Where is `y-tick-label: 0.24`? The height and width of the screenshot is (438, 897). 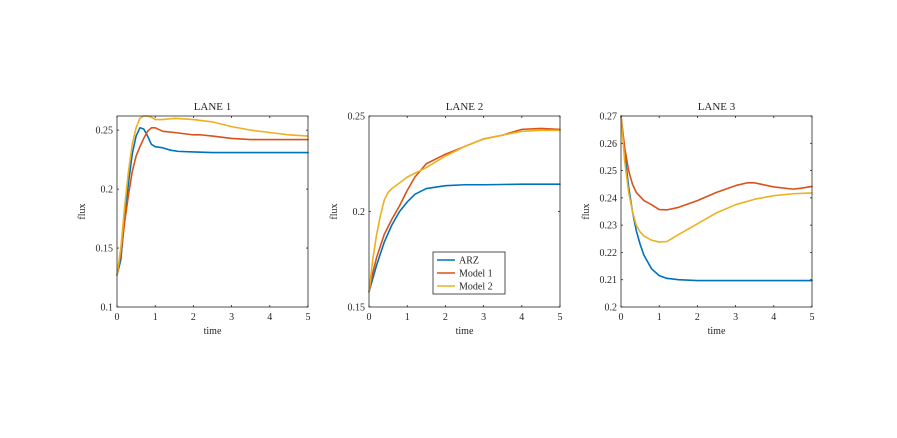
y-tick-label: 0.24 is located at coordinates (609, 198).